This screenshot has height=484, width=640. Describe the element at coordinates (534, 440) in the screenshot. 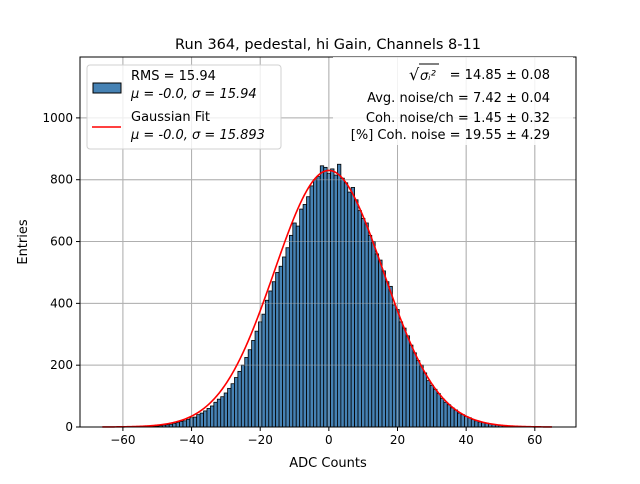

I see `x-tick-label: 60` at that location.